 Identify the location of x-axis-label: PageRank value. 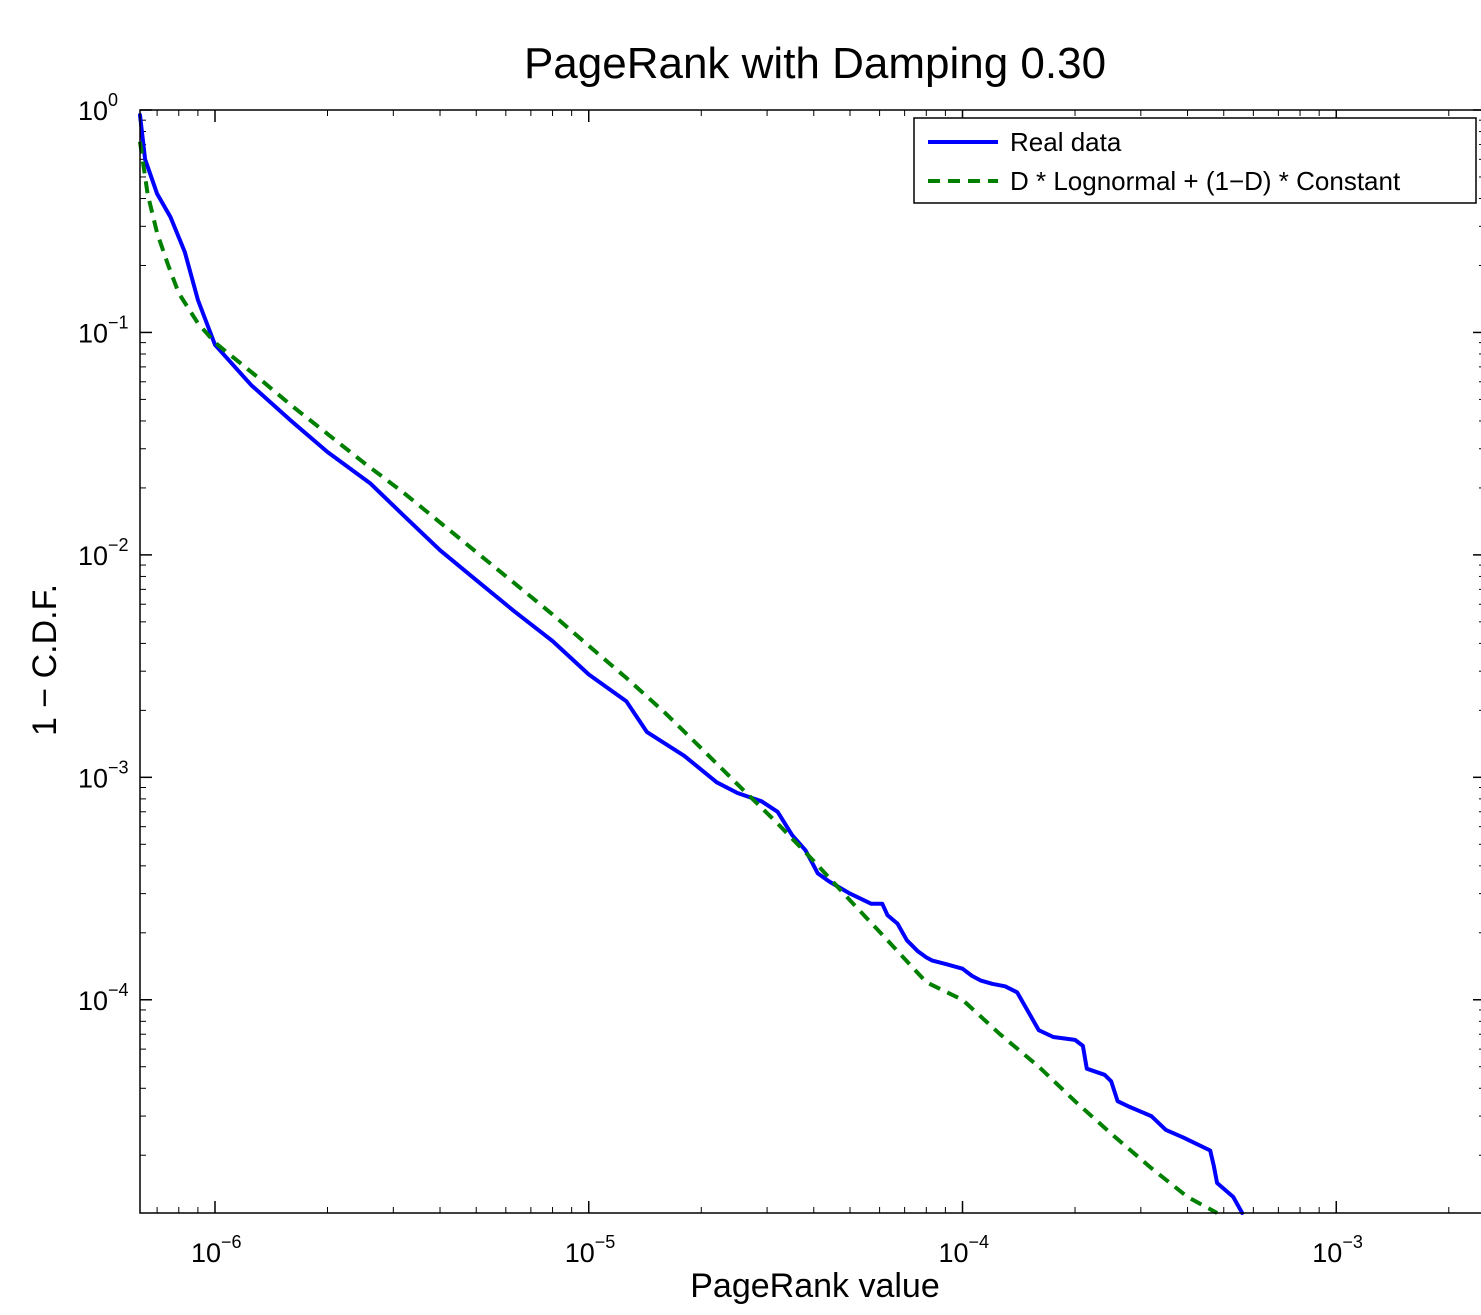
(815, 1286).